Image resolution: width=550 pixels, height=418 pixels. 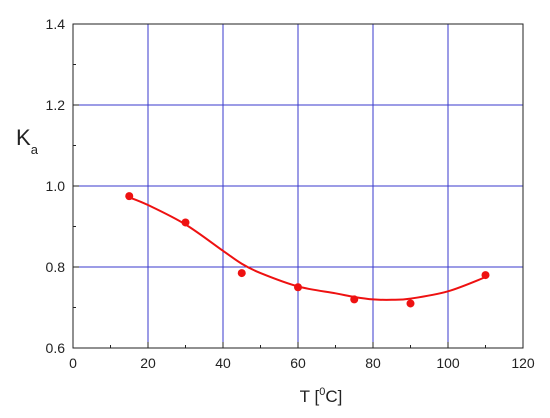 I want to click on y-tick-label: 1.2, so click(x=56, y=105).